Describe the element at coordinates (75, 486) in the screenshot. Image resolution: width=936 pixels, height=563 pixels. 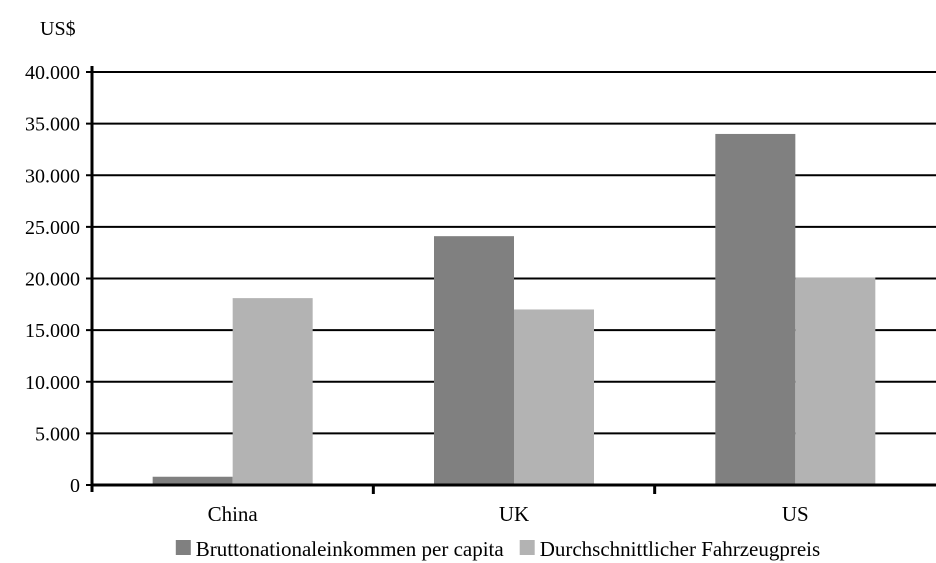
I see `y-tick-label: 0` at that location.